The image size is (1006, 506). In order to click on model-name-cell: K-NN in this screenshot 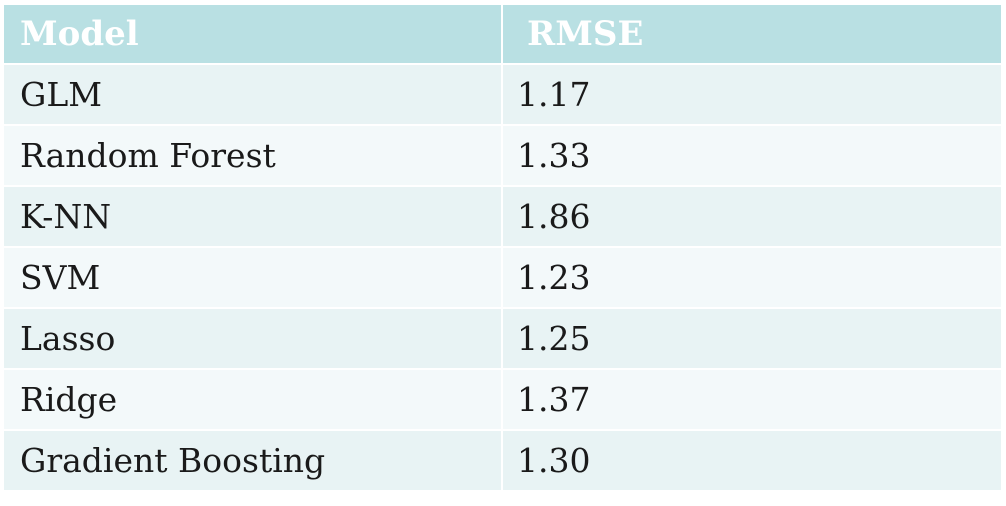, I will do `click(252, 216)`.